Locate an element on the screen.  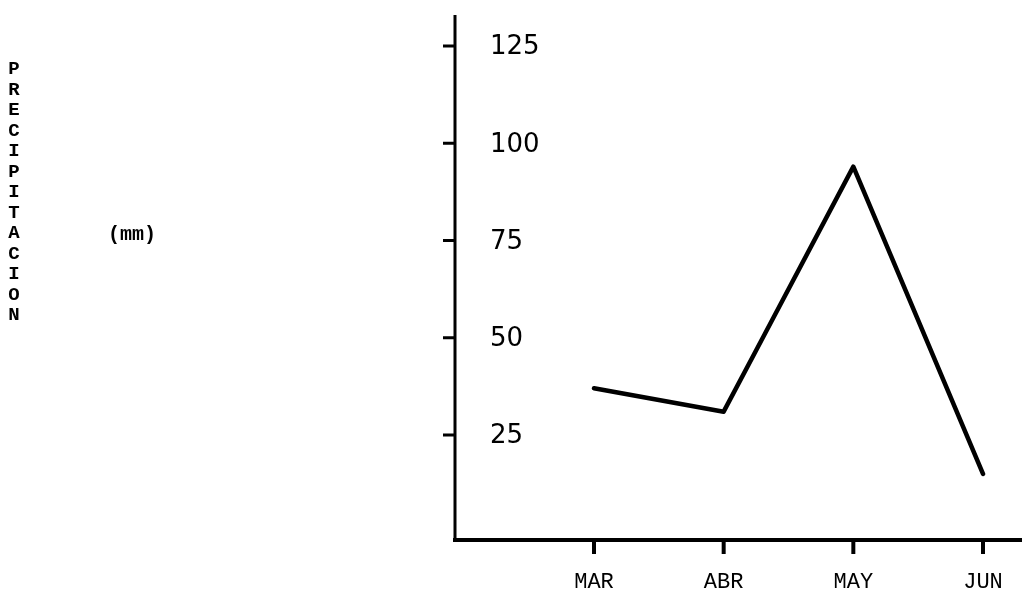
y-tick-label: 75 is located at coordinates (507, 239).